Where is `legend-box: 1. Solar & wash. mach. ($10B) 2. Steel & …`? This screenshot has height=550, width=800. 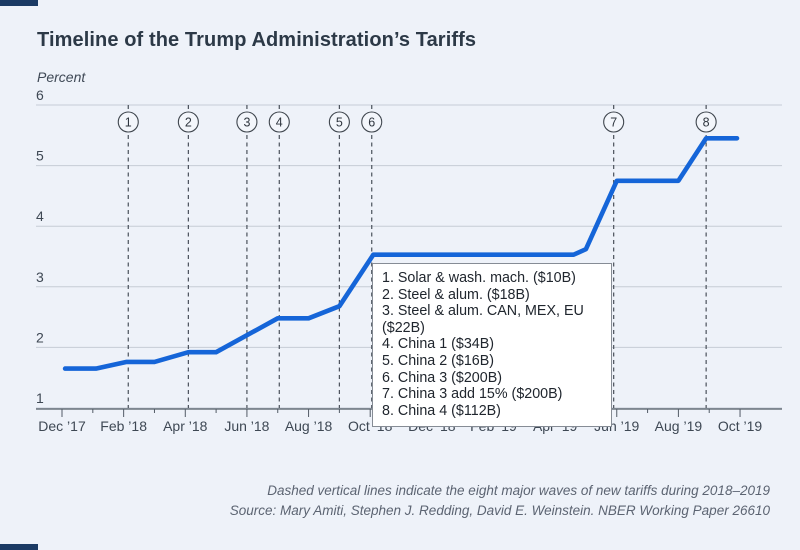 legend-box: 1. Solar & wash. mach. ($10B) 2. Steel & … is located at coordinates (492, 345).